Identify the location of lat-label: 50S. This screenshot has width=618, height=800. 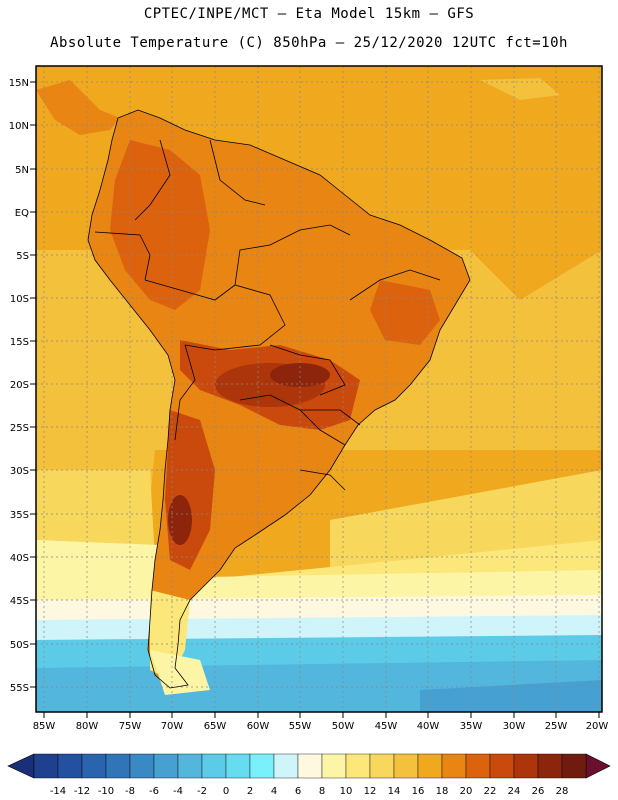
(19, 645).